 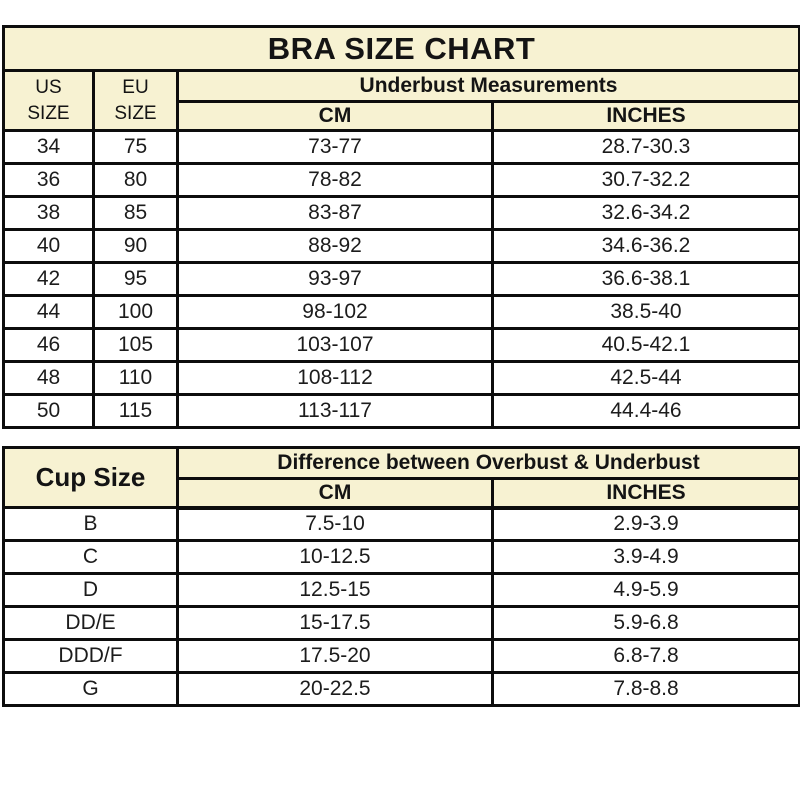 I want to click on inches-cell: 5.9-6.8, so click(x=645, y=623).